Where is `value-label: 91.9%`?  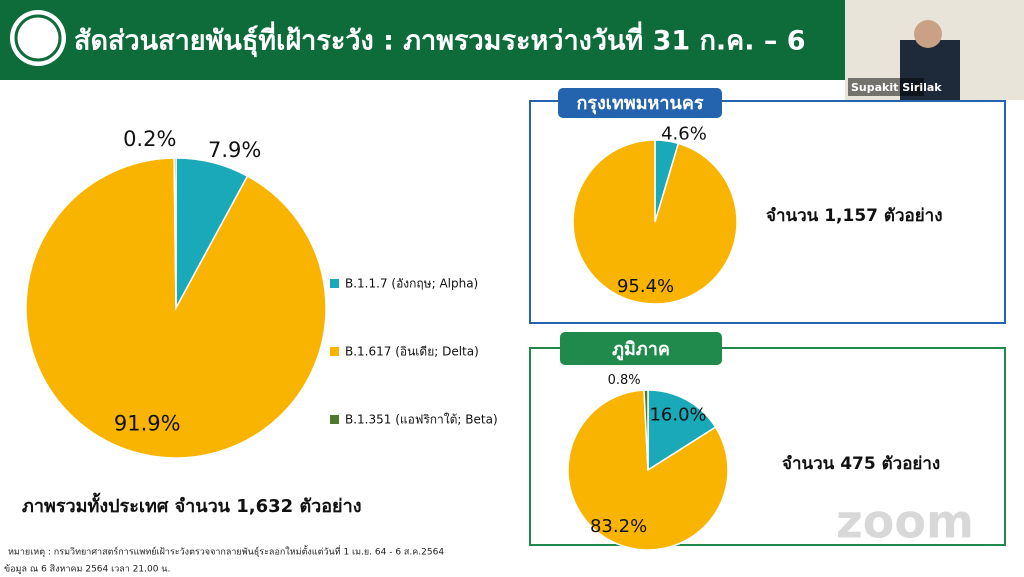 value-label: 91.9% is located at coordinates (147, 424).